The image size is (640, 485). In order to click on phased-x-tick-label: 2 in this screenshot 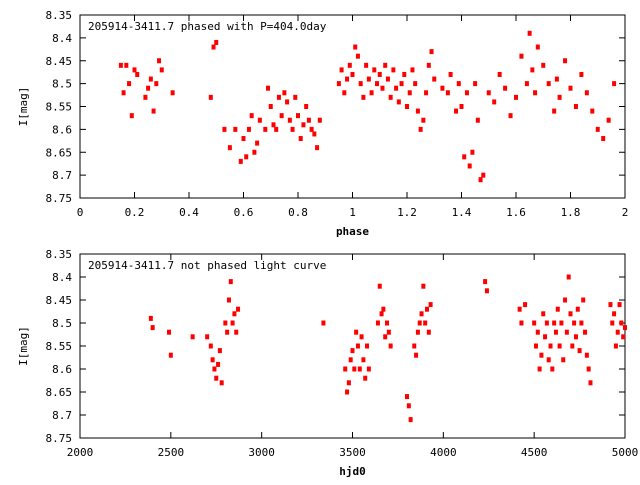, I will do `click(625, 212)`.